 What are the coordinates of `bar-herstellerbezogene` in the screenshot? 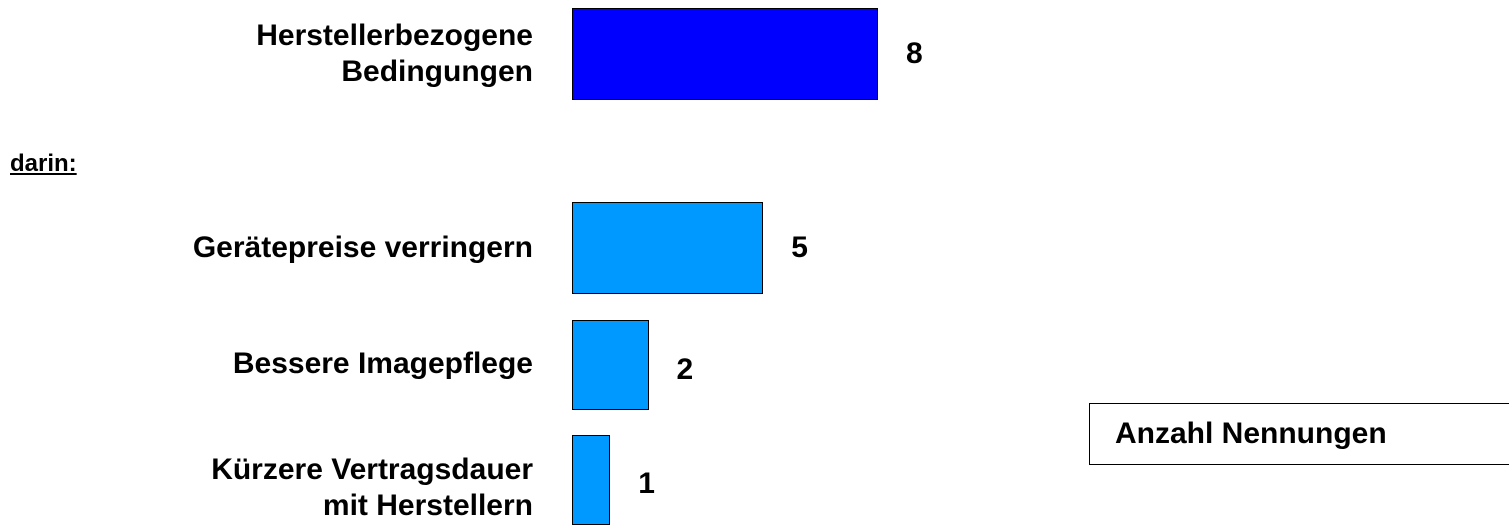 It's located at (725, 54).